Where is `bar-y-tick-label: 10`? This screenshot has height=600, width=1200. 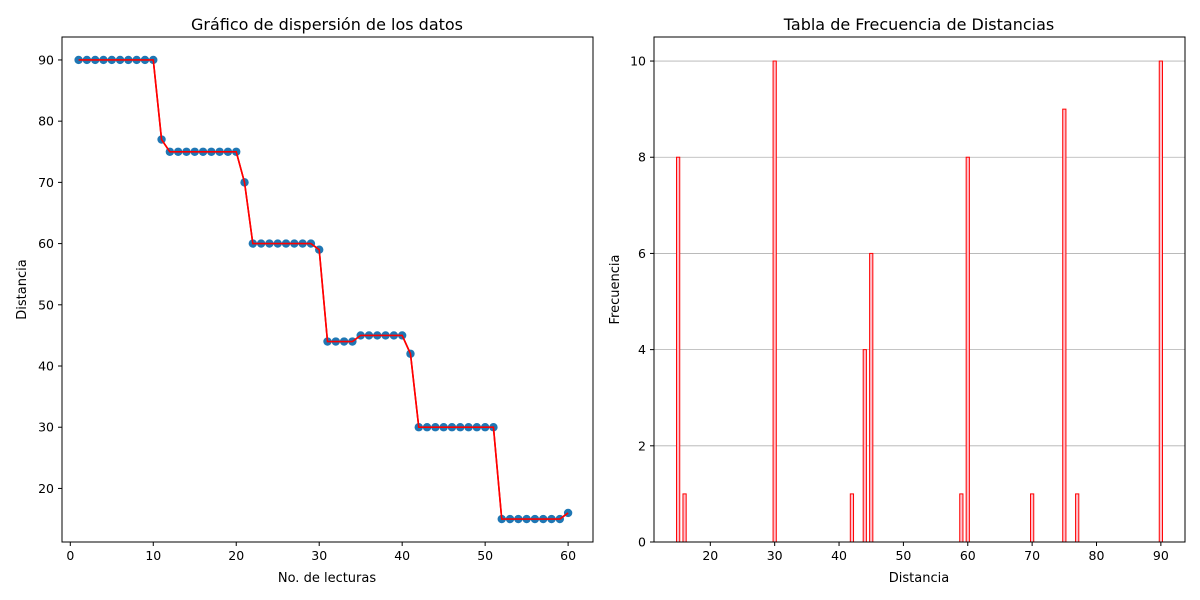 bar-y-tick-label: 10 is located at coordinates (638, 61).